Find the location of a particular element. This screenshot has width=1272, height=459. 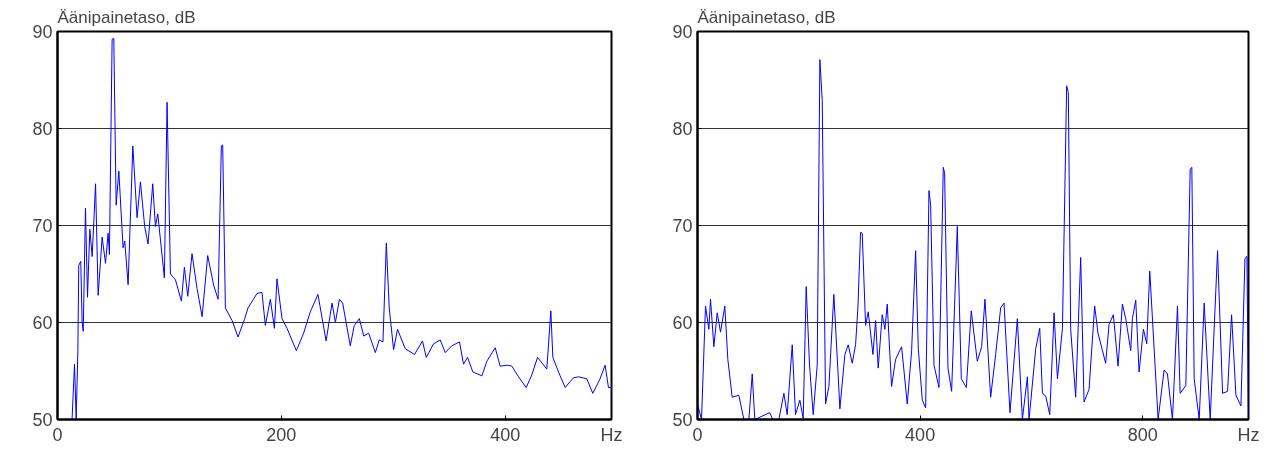

x-tick-label: 200 is located at coordinates (281, 434).